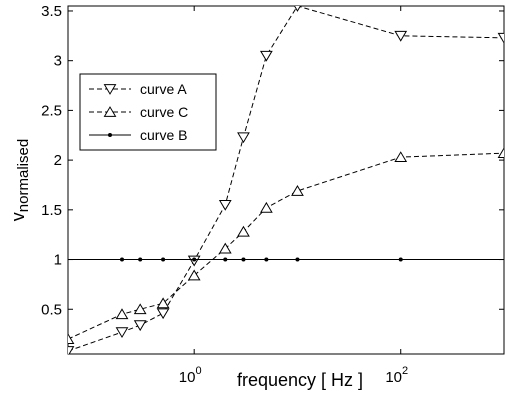 This screenshot has height=393, width=505. Describe the element at coordinates (163, 135) in the screenshot. I see `legend-label: curve B` at that location.